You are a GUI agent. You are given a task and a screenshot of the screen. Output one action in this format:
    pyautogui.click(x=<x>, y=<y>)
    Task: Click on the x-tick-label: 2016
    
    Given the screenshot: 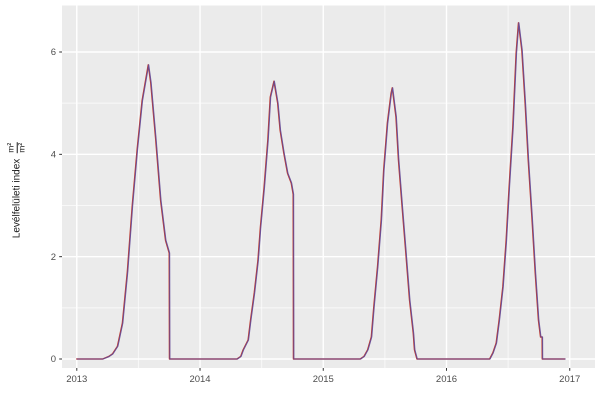 What is the action you would take?
    pyautogui.click(x=446, y=379)
    